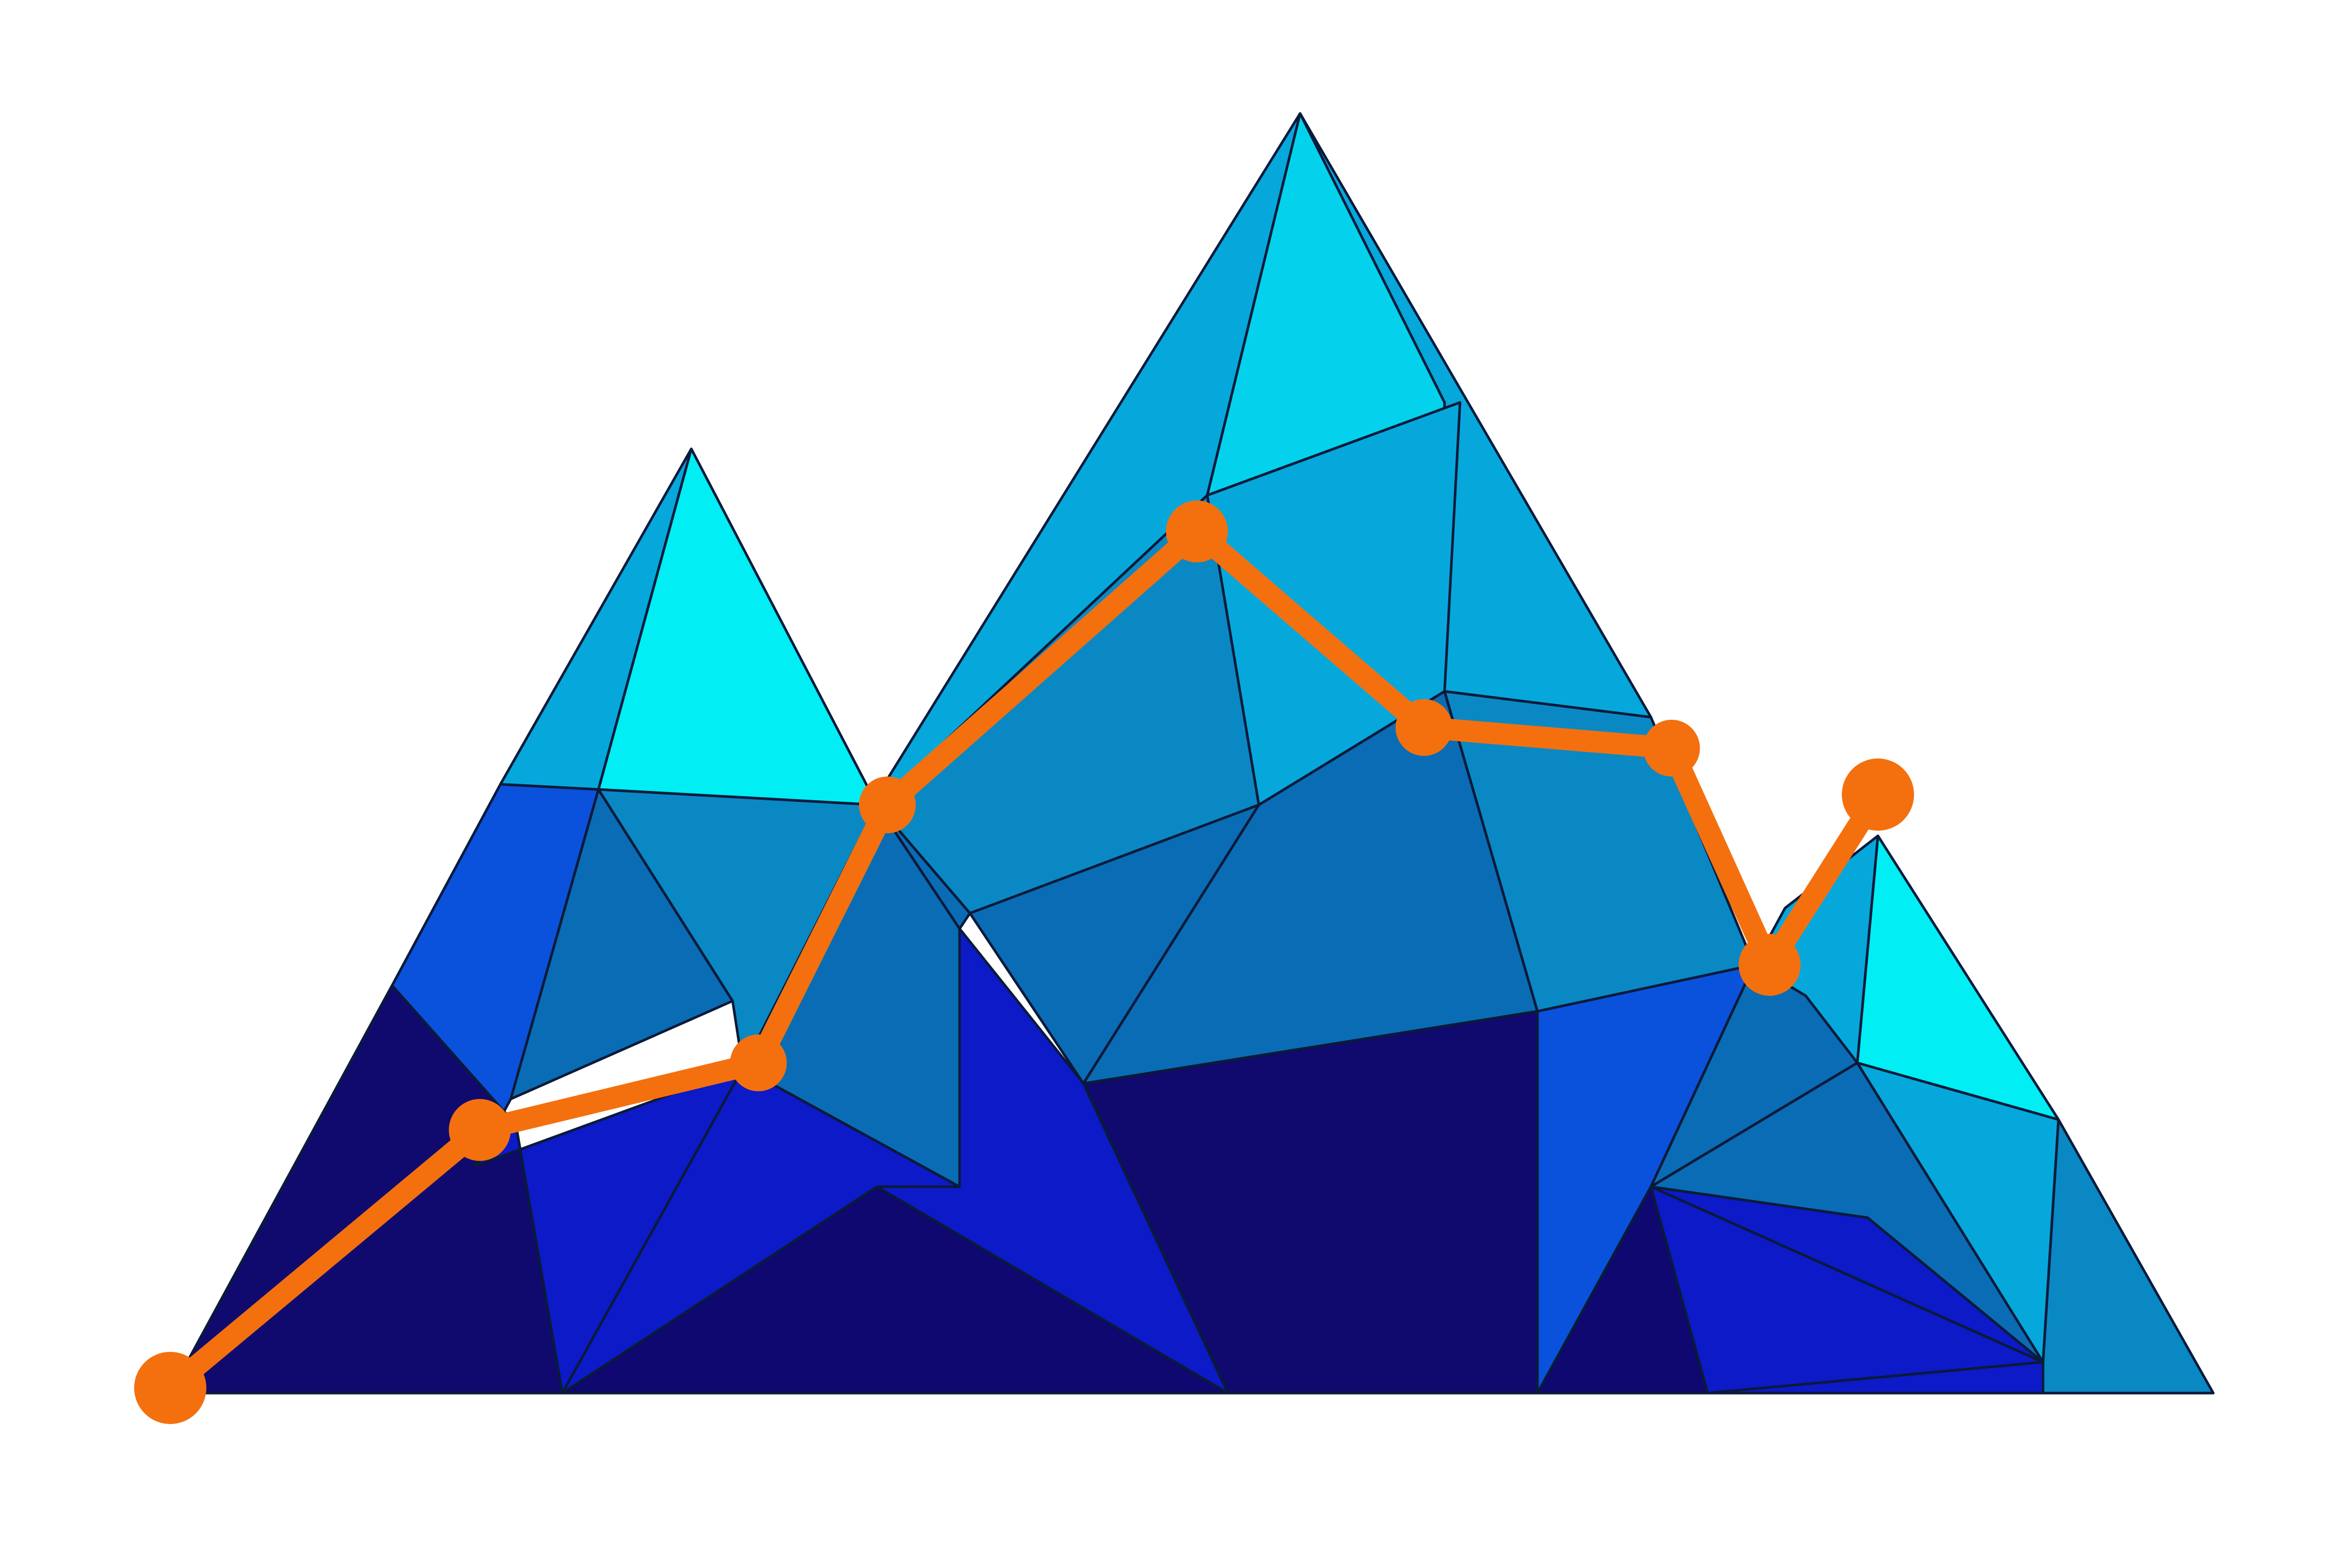 This screenshot has width=2334, height=1568. I want to click on facet-right-edge, so click(2128, 1256).